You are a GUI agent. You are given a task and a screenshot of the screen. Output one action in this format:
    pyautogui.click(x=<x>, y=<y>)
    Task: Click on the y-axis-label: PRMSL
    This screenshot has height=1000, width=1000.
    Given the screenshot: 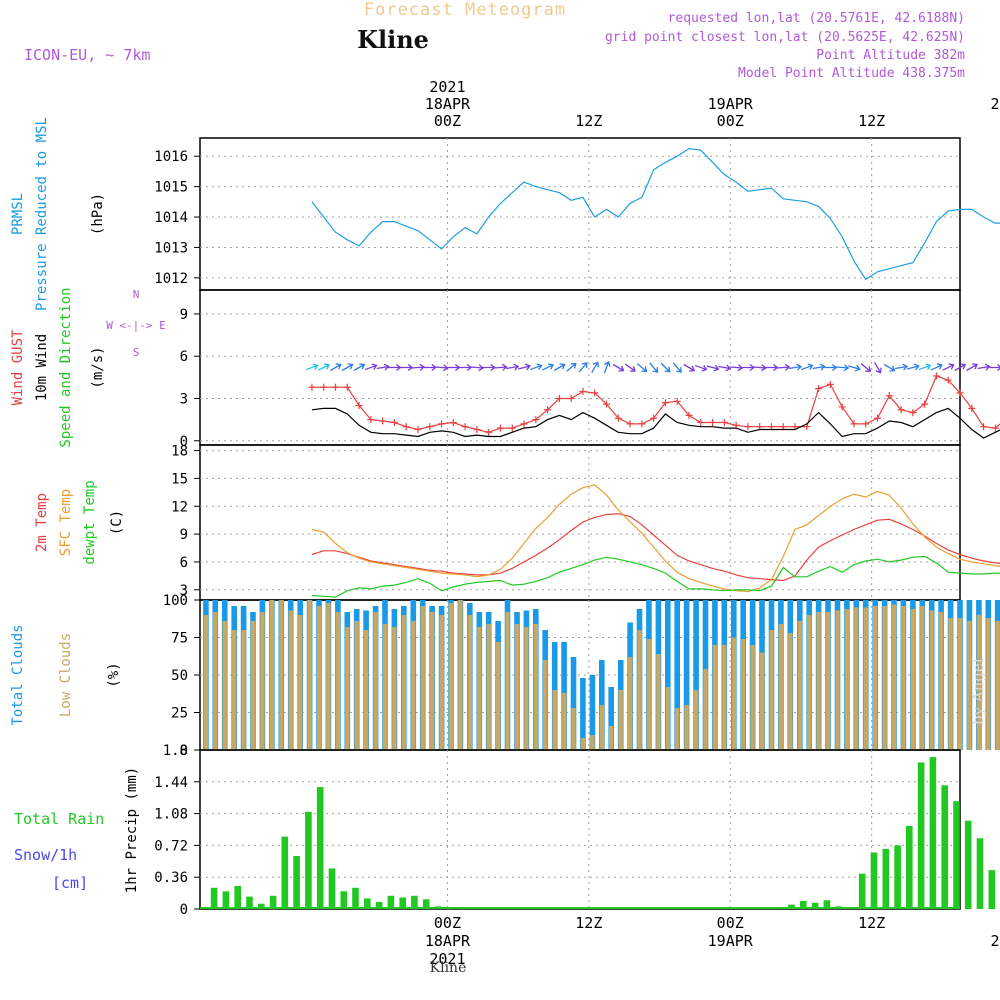 What is the action you would take?
    pyautogui.click(x=18, y=214)
    